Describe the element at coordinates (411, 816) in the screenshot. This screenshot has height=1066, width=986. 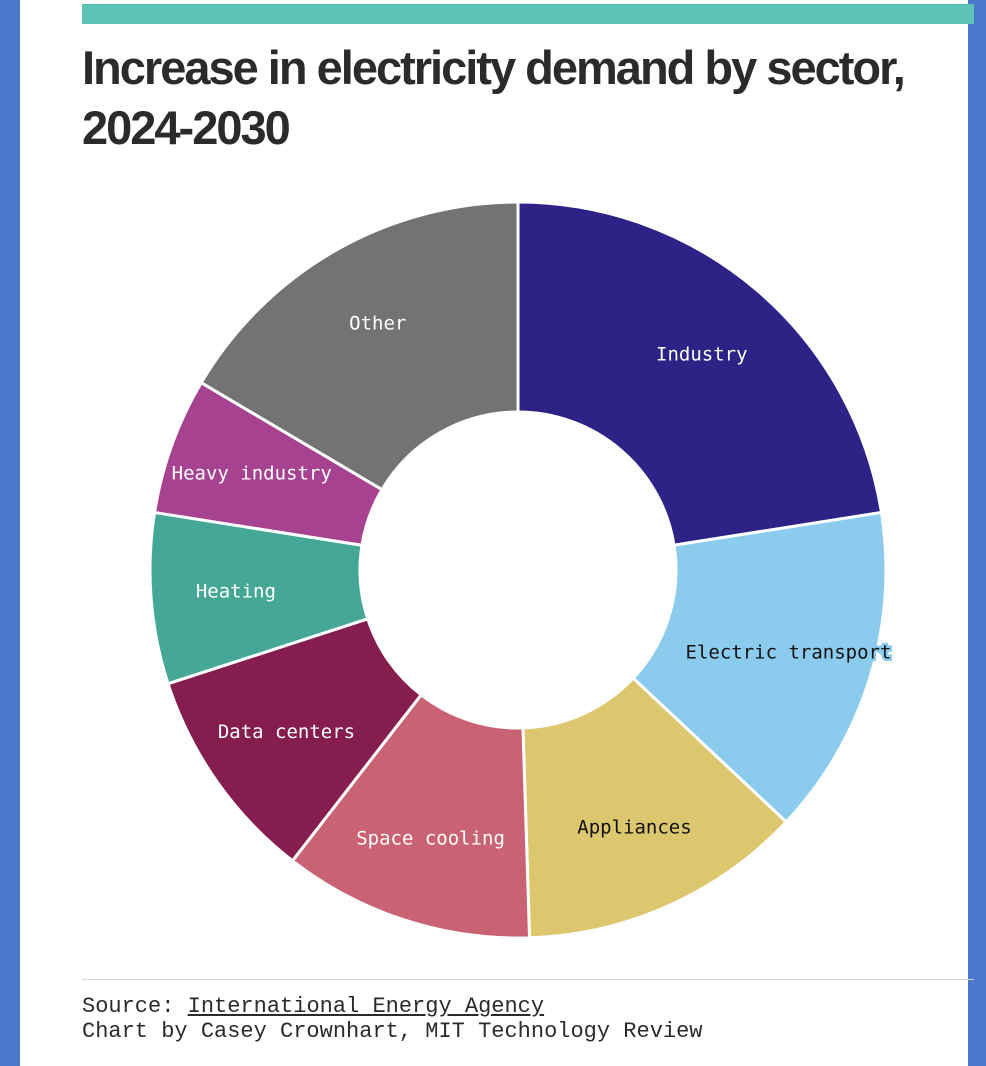
I see `slice-space-cooling` at that location.